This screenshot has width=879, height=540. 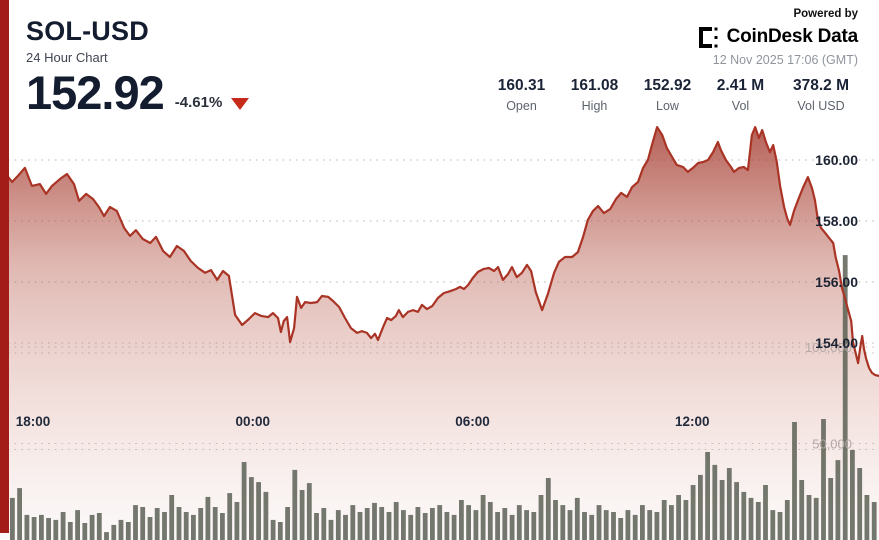 I want to click on powered-by-label: Powered by, so click(x=825, y=14).